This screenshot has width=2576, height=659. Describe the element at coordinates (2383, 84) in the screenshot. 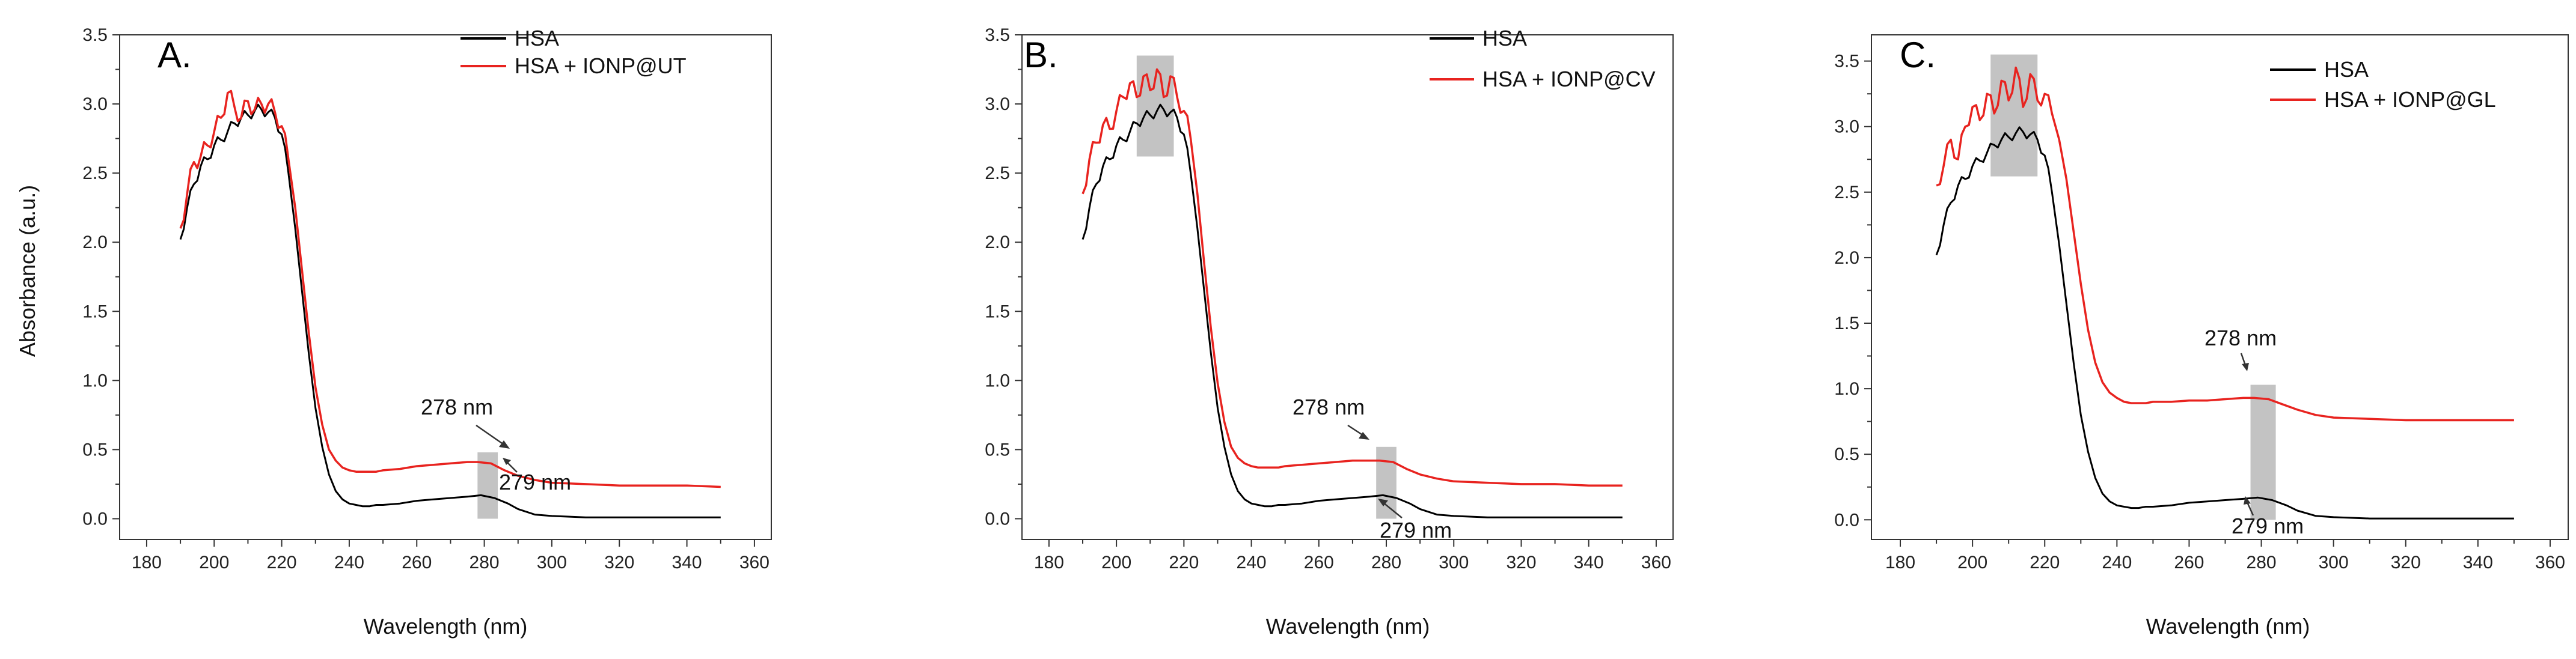

I see `legend: HSA HSA + IONP@GL` at that location.